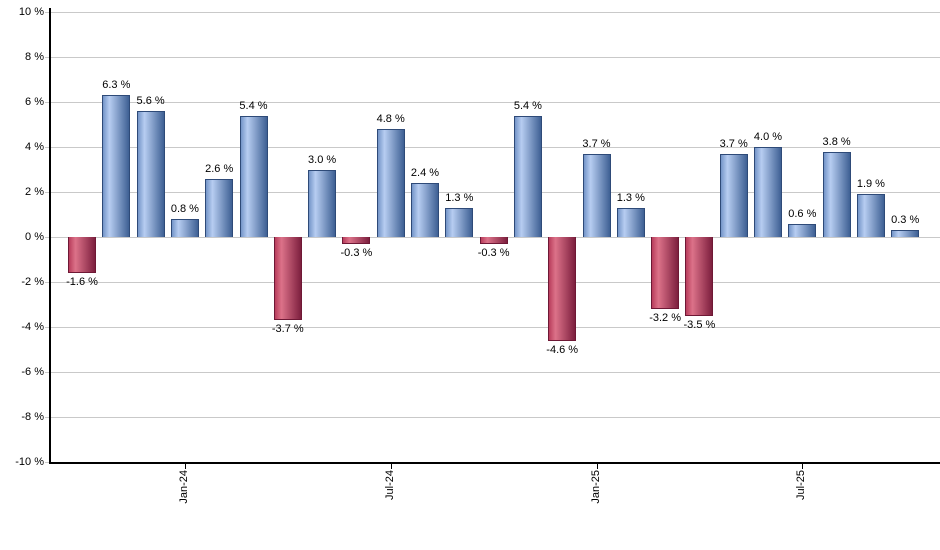 The height and width of the screenshot is (550, 940). I want to click on x-axis-tick-label: Jul-24, so click(389, 485).